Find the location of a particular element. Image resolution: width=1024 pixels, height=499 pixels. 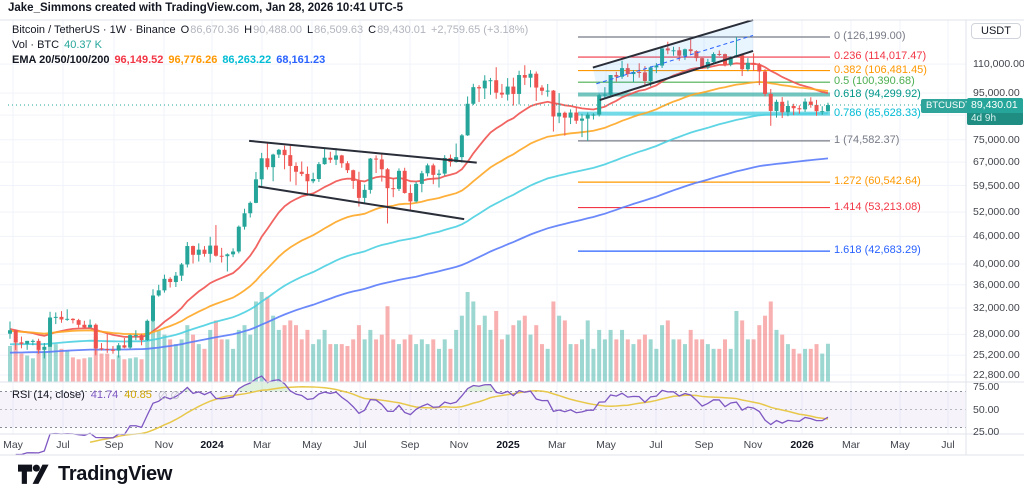

bar-countdown: 4d 9h is located at coordinates (995, 119).